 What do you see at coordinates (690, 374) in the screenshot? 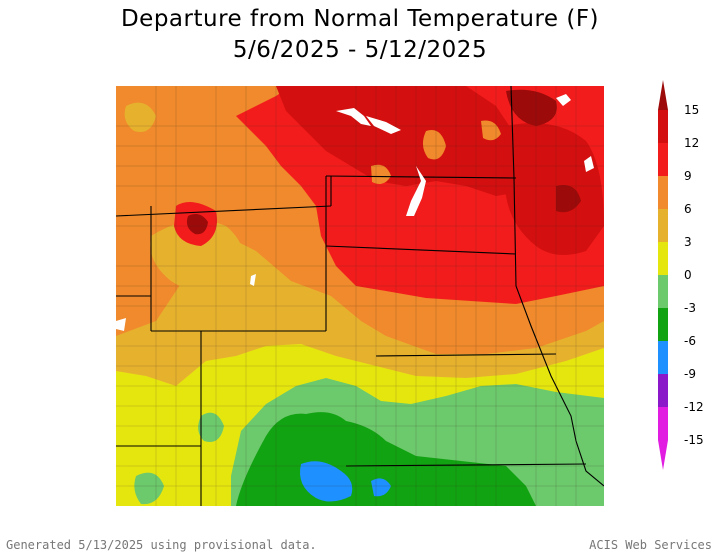
I see `legend-tick-label: -9` at bounding box center [690, 374].